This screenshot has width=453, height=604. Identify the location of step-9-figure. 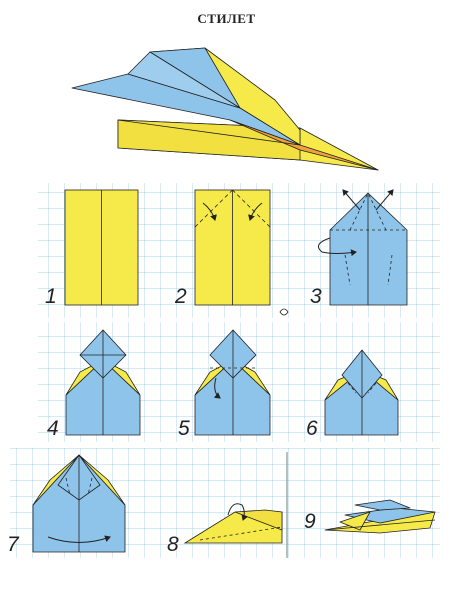
(380, 516).